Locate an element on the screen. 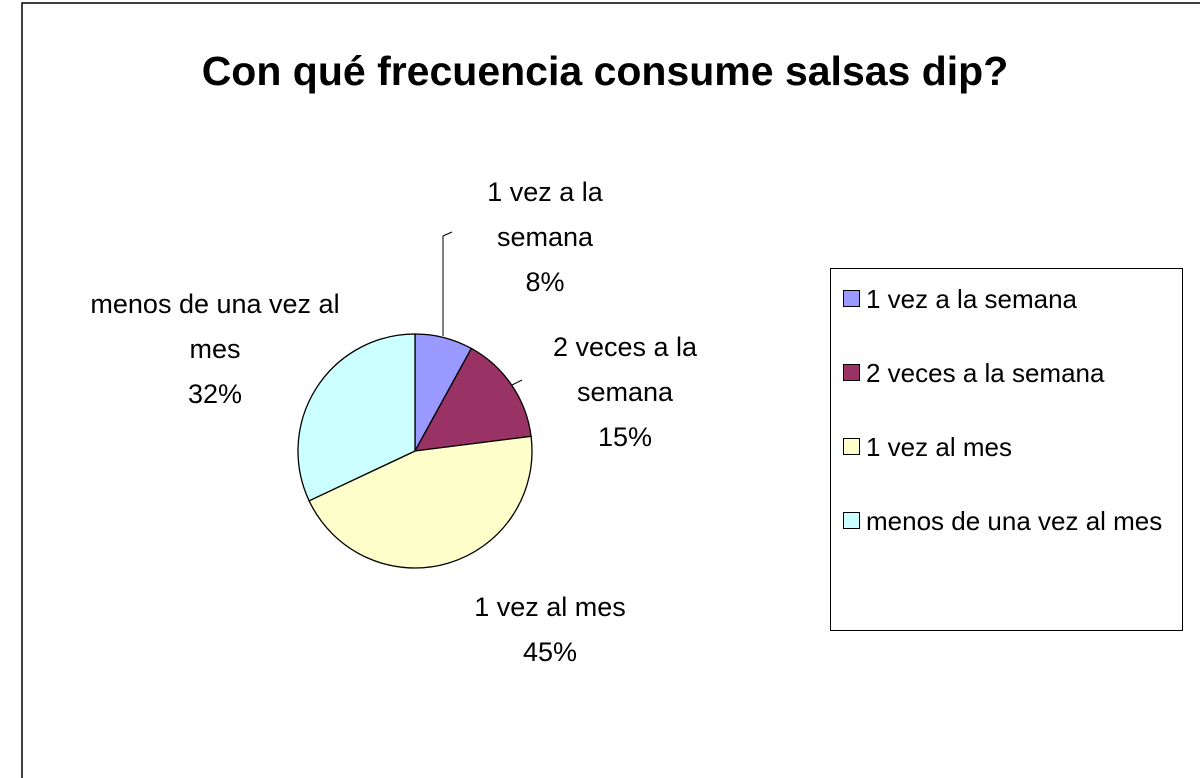 The height and width of the screenshot is (778, 1200). data-label-category: 1 vez al mes is located at coordinates (550, 607).